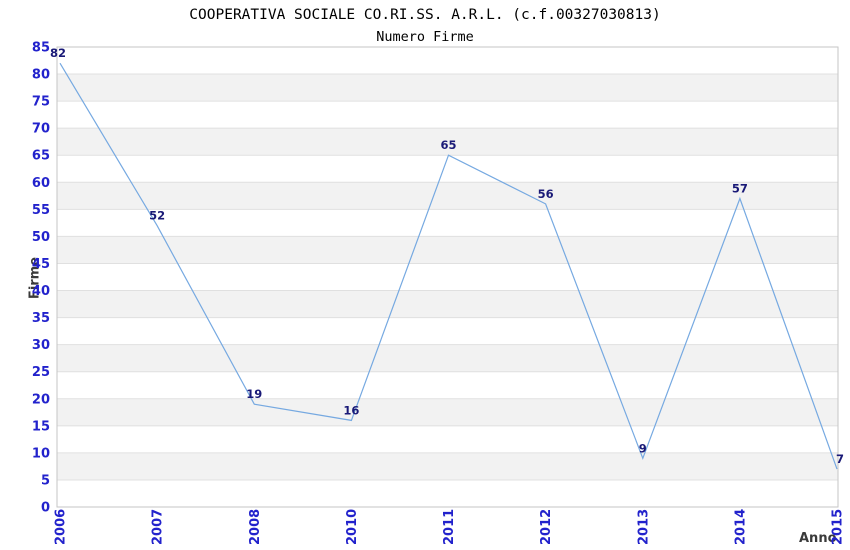  What do you see at coordinates (425, 37) in the screenshot?
I see `chart-subtitle: Numero Firme` at bounding box center [425, 37].